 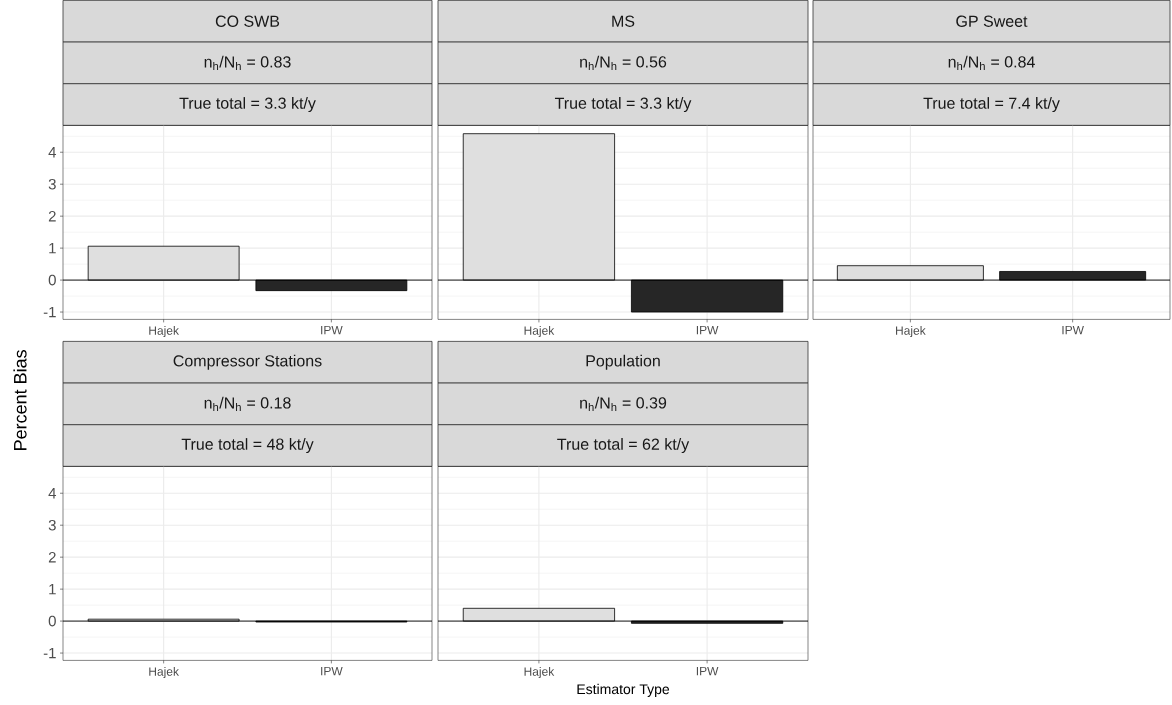 I want to click on chart-title: Population, so click(x=623, y=362).